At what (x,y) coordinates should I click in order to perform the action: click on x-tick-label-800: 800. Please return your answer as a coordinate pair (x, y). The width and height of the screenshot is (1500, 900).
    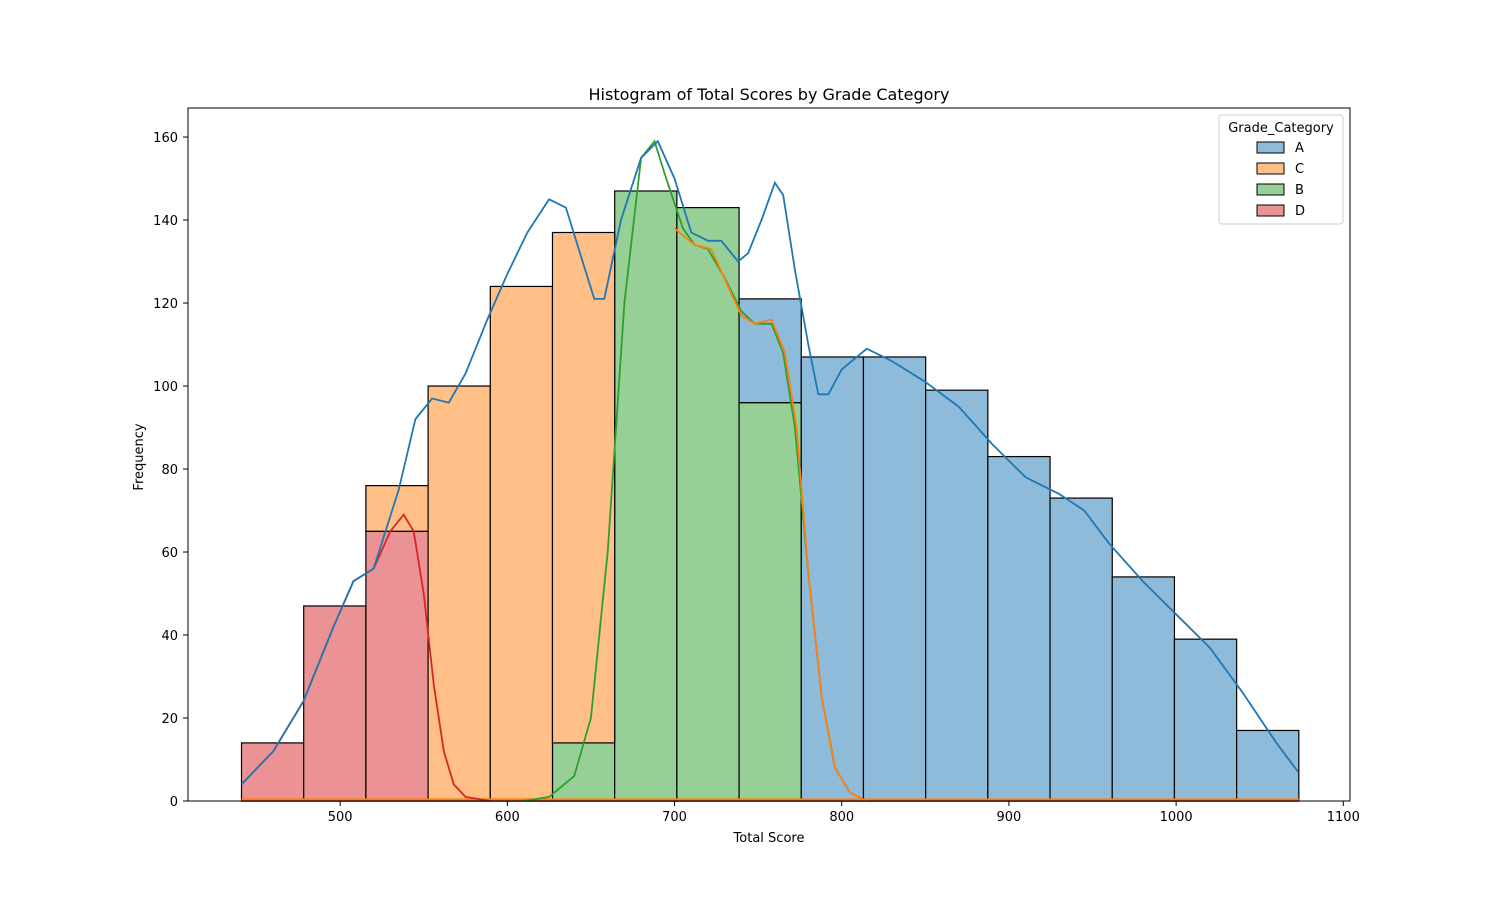
    Looking at the image, I should click on (841, 817).